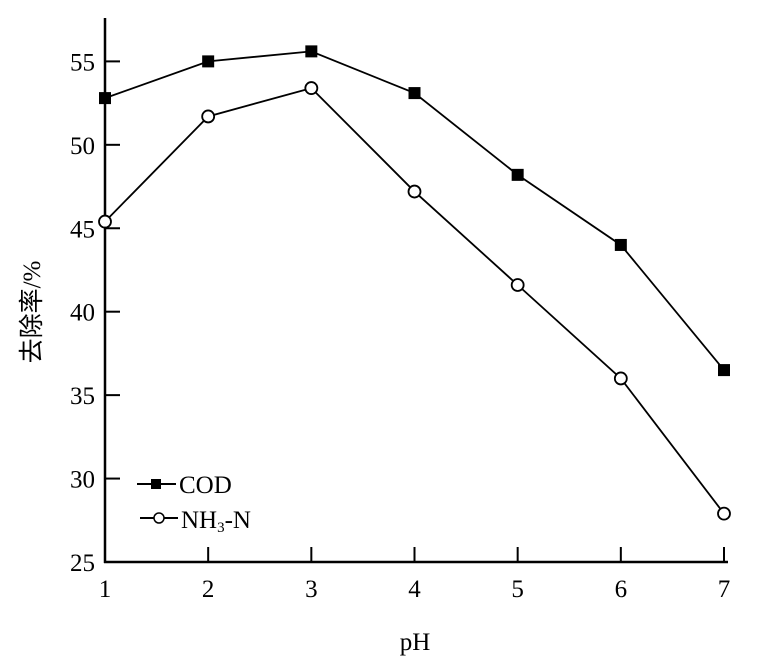 The height and width of the screenshot is (665, 762). What do you see at coordinates (208, 589) in the screenshot?
I see `x-tick-label: 2` at bounding box center [208, 589].